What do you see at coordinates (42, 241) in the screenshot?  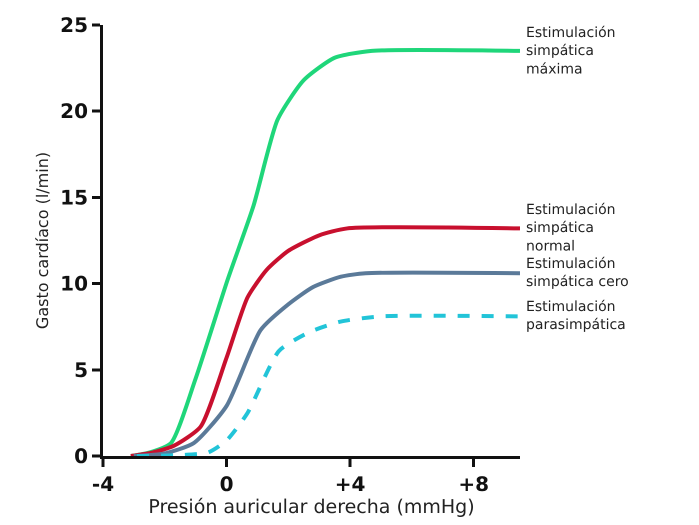 I see `y-axis-title: Gasto cardíaco (l/min)` at bounding box center [42, 241].